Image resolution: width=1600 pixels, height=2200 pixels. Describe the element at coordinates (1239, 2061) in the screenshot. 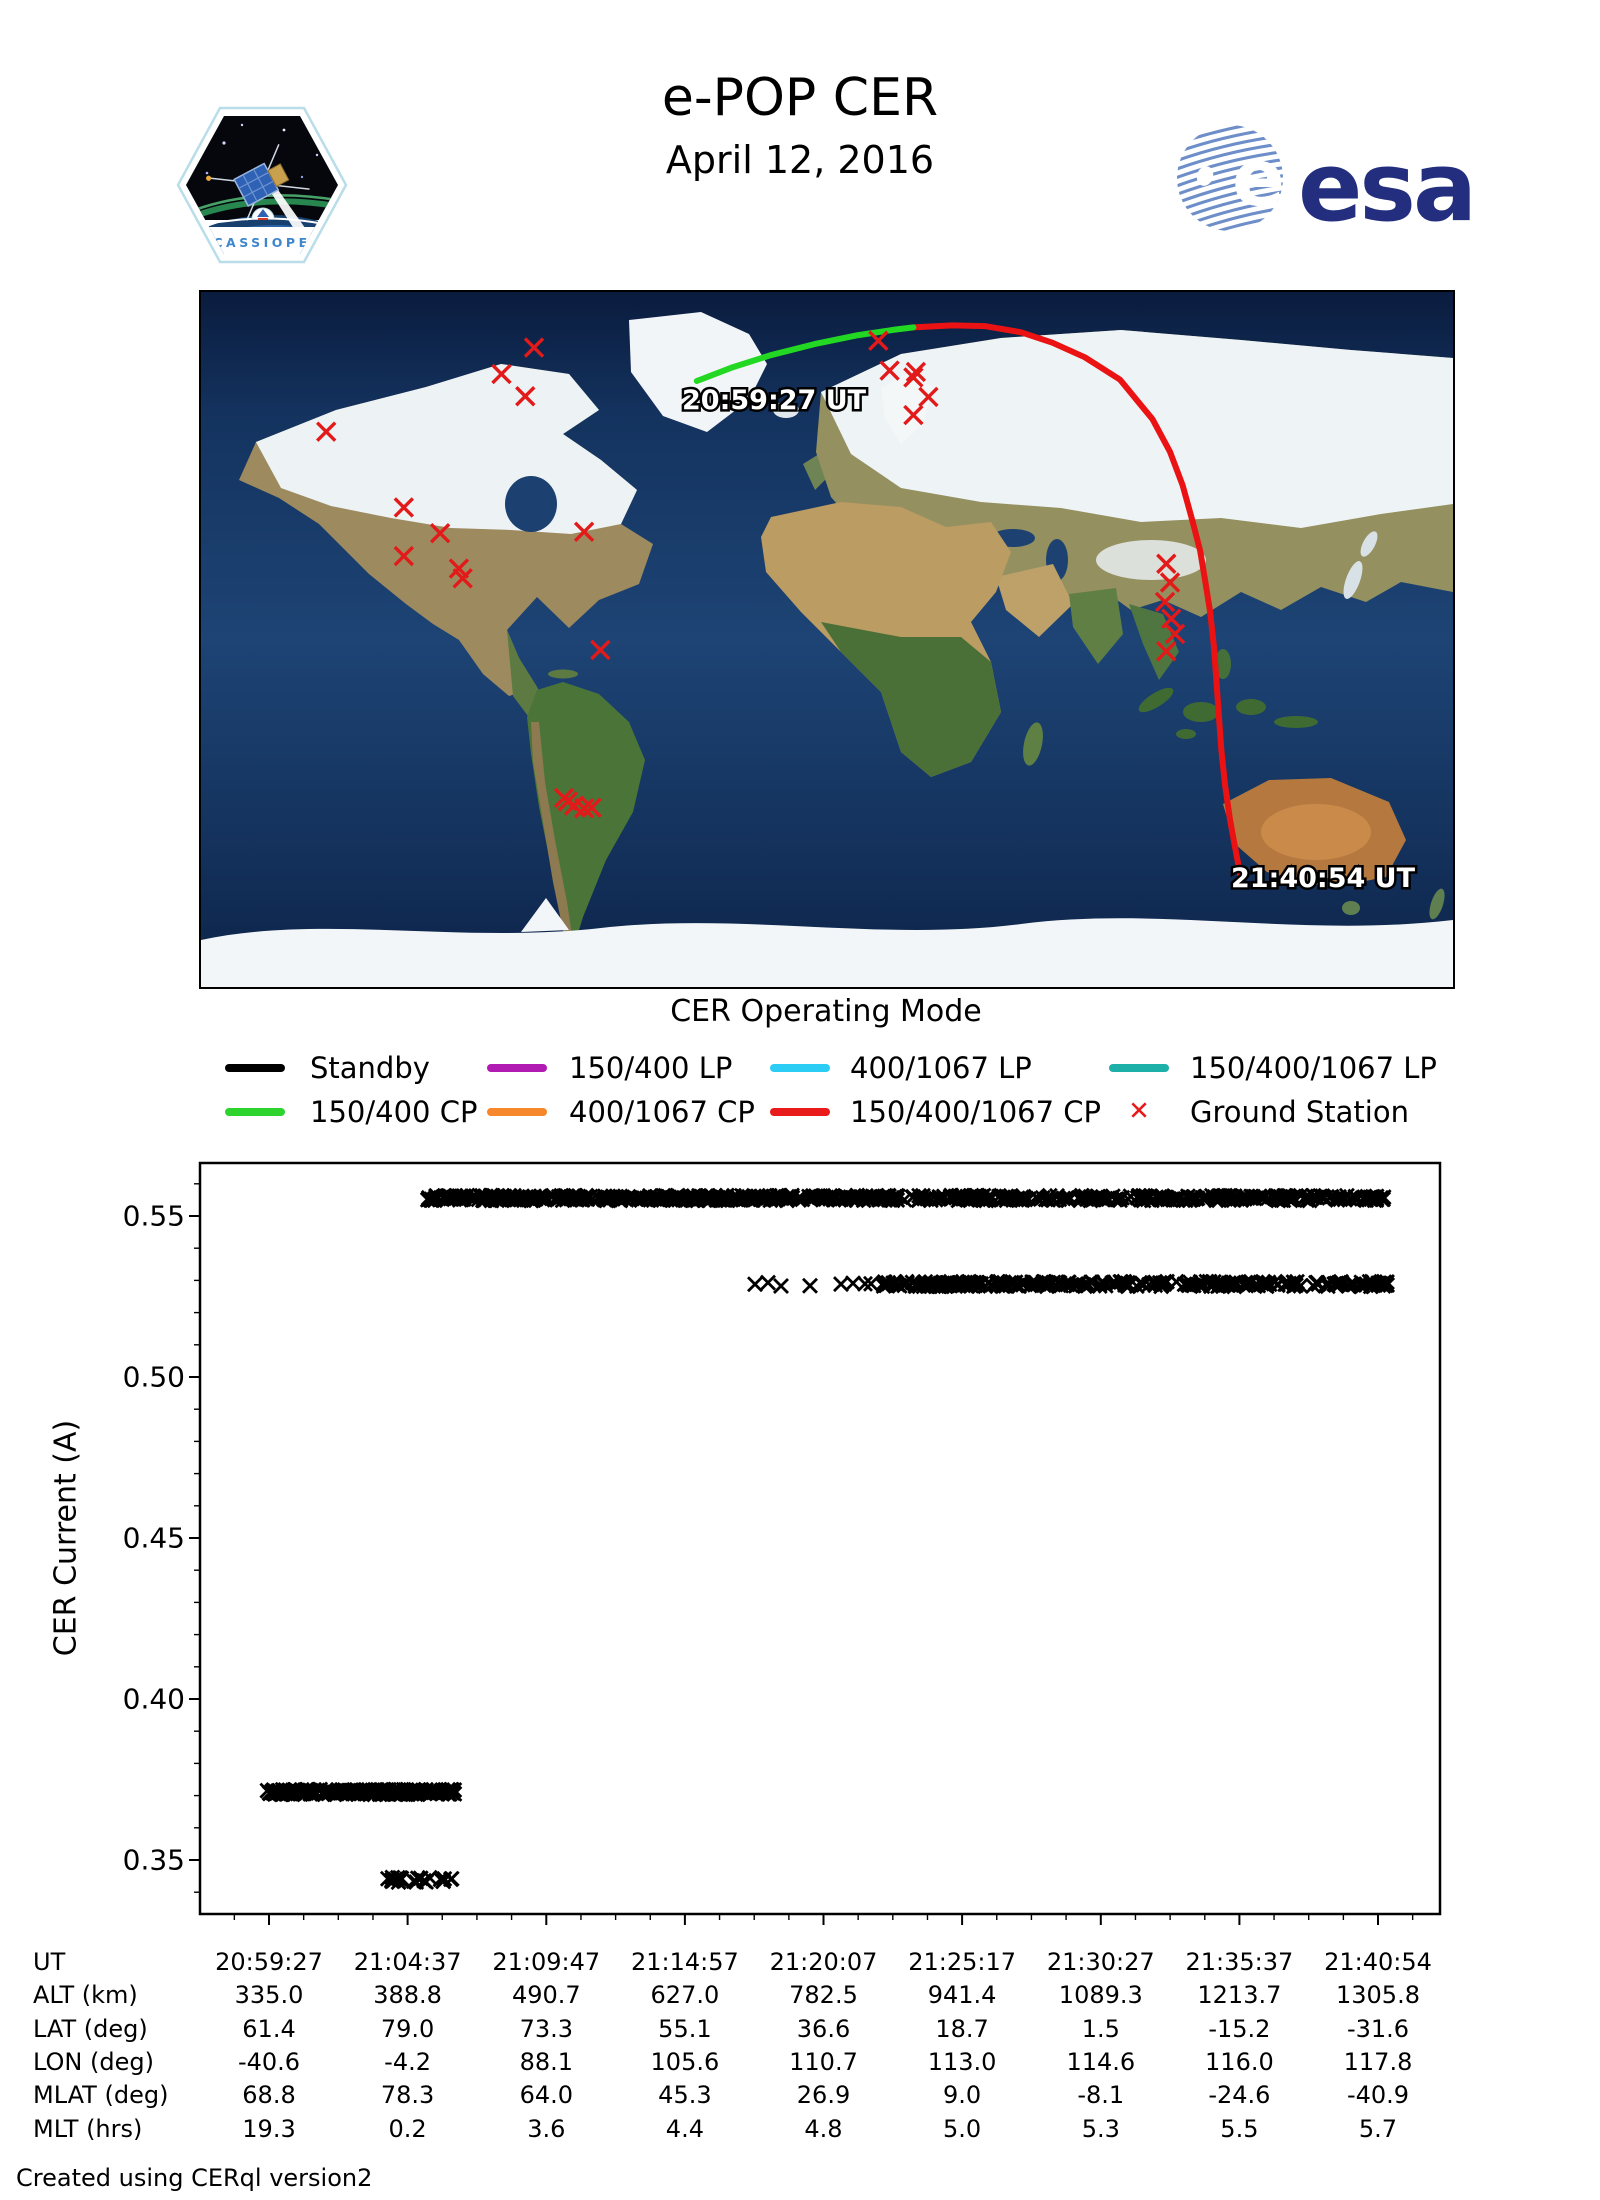

I see `table-cell: 116.0` at that location.